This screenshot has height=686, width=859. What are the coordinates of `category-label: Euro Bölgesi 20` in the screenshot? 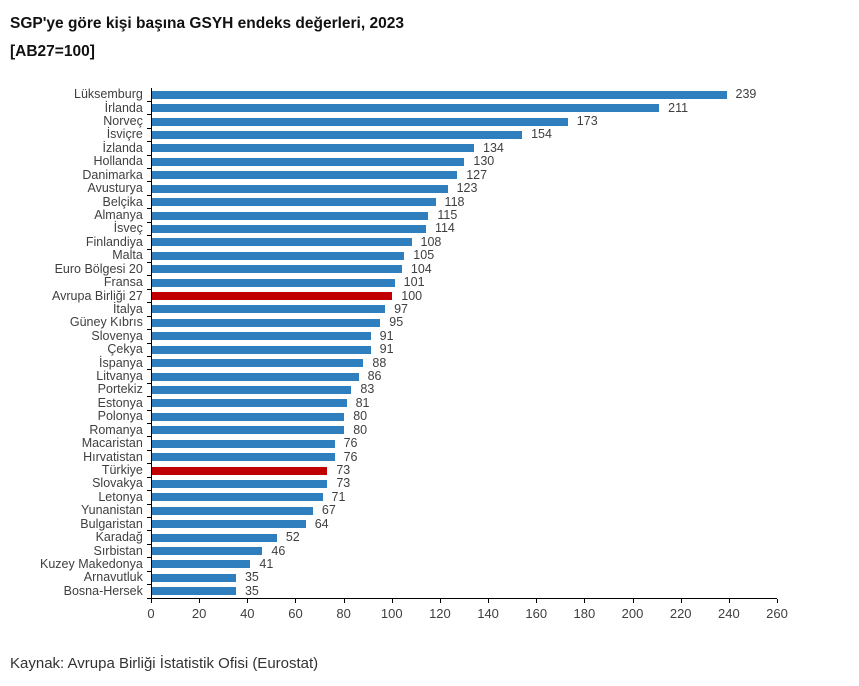 It's located at (98, 268).